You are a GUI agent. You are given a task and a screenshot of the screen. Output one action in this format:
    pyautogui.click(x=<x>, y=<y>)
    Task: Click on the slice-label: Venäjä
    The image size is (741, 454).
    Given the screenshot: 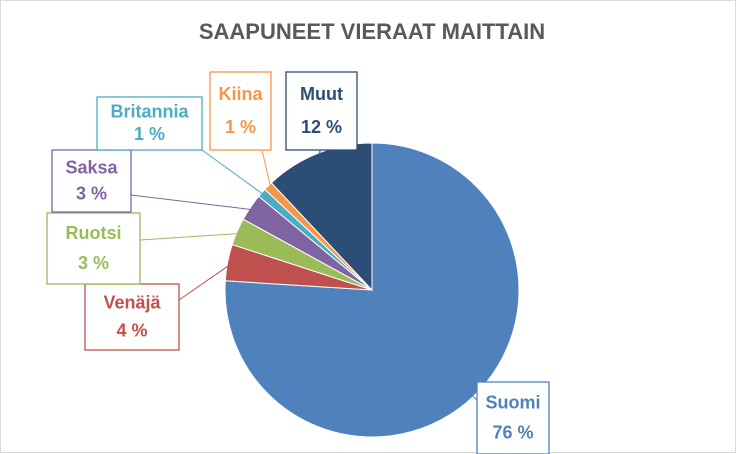 What is the action you would take?
    pyautogui.click(x=132, y=303)
    